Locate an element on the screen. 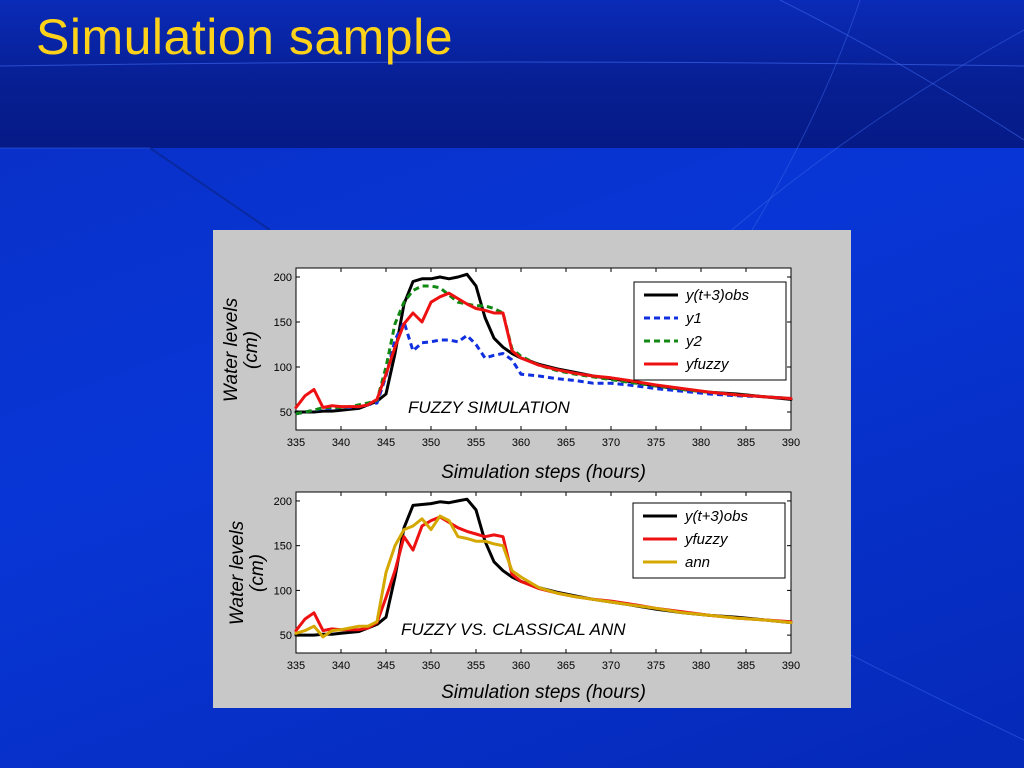  series-line-y2 is located at coordinates (543, 350).